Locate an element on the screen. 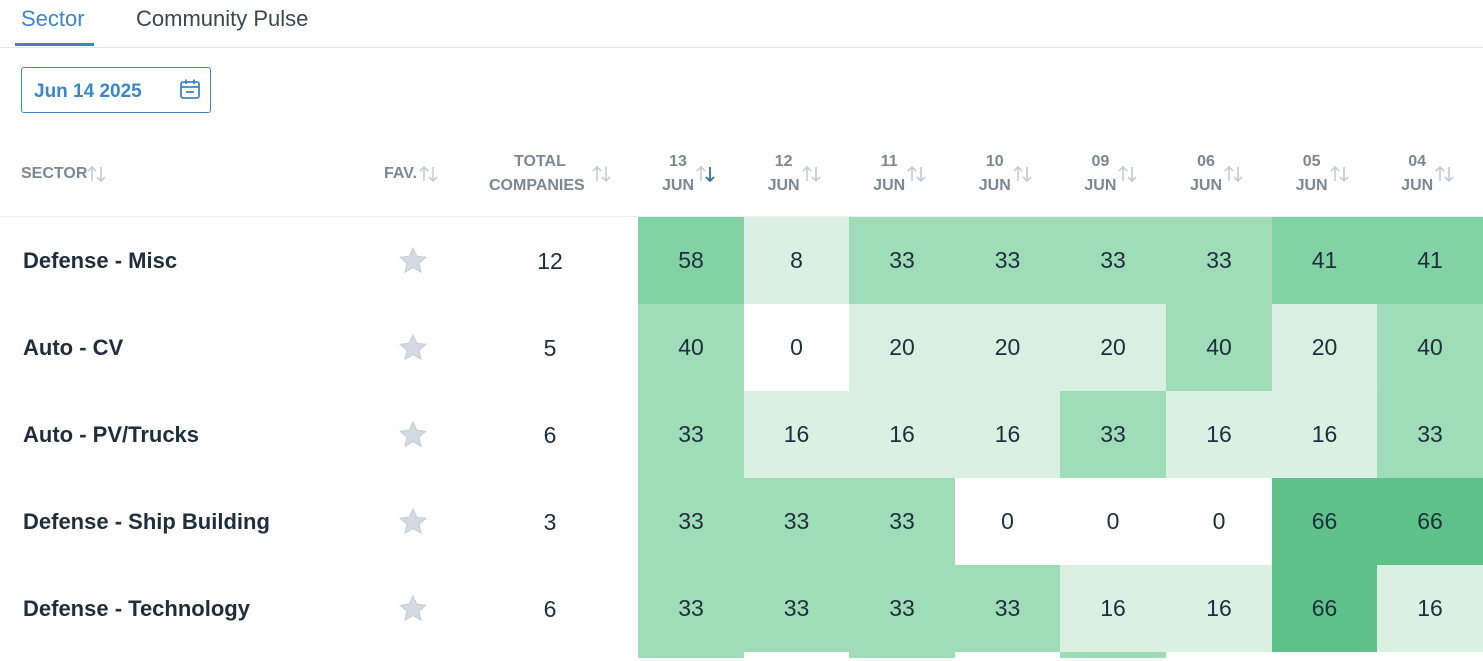  tab-bar: Sector Community Pulse is located at coordinates (741, 24).